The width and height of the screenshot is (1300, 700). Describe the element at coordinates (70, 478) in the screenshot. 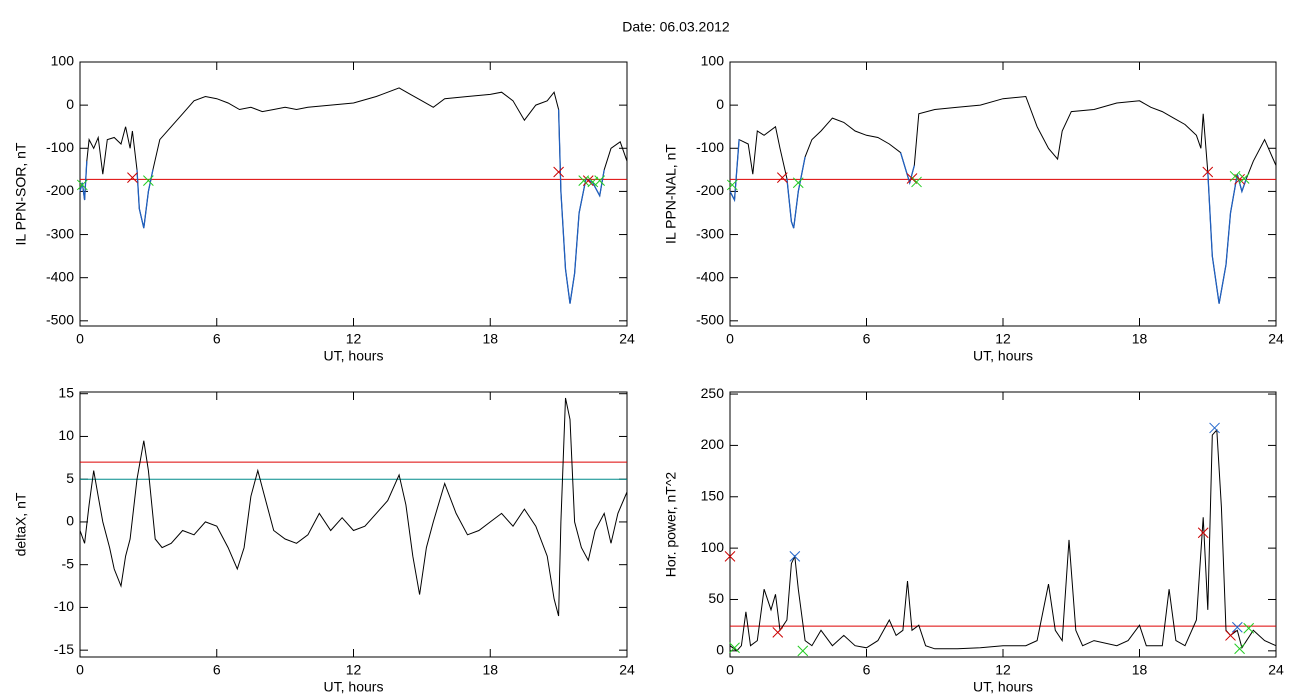

I see `y-tick-label: 5` at that location.